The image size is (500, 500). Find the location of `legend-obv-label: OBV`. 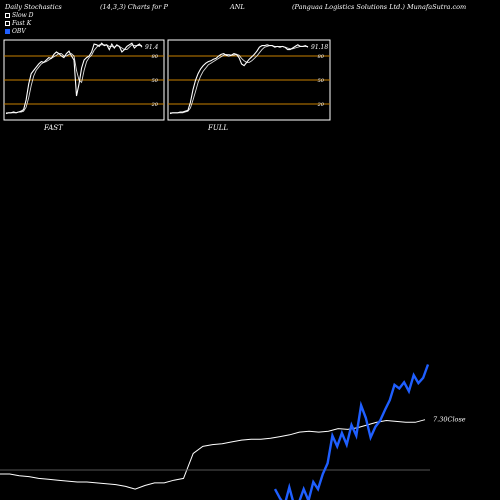

legend-obv-label: OBV is located at coordinates (19, 31).